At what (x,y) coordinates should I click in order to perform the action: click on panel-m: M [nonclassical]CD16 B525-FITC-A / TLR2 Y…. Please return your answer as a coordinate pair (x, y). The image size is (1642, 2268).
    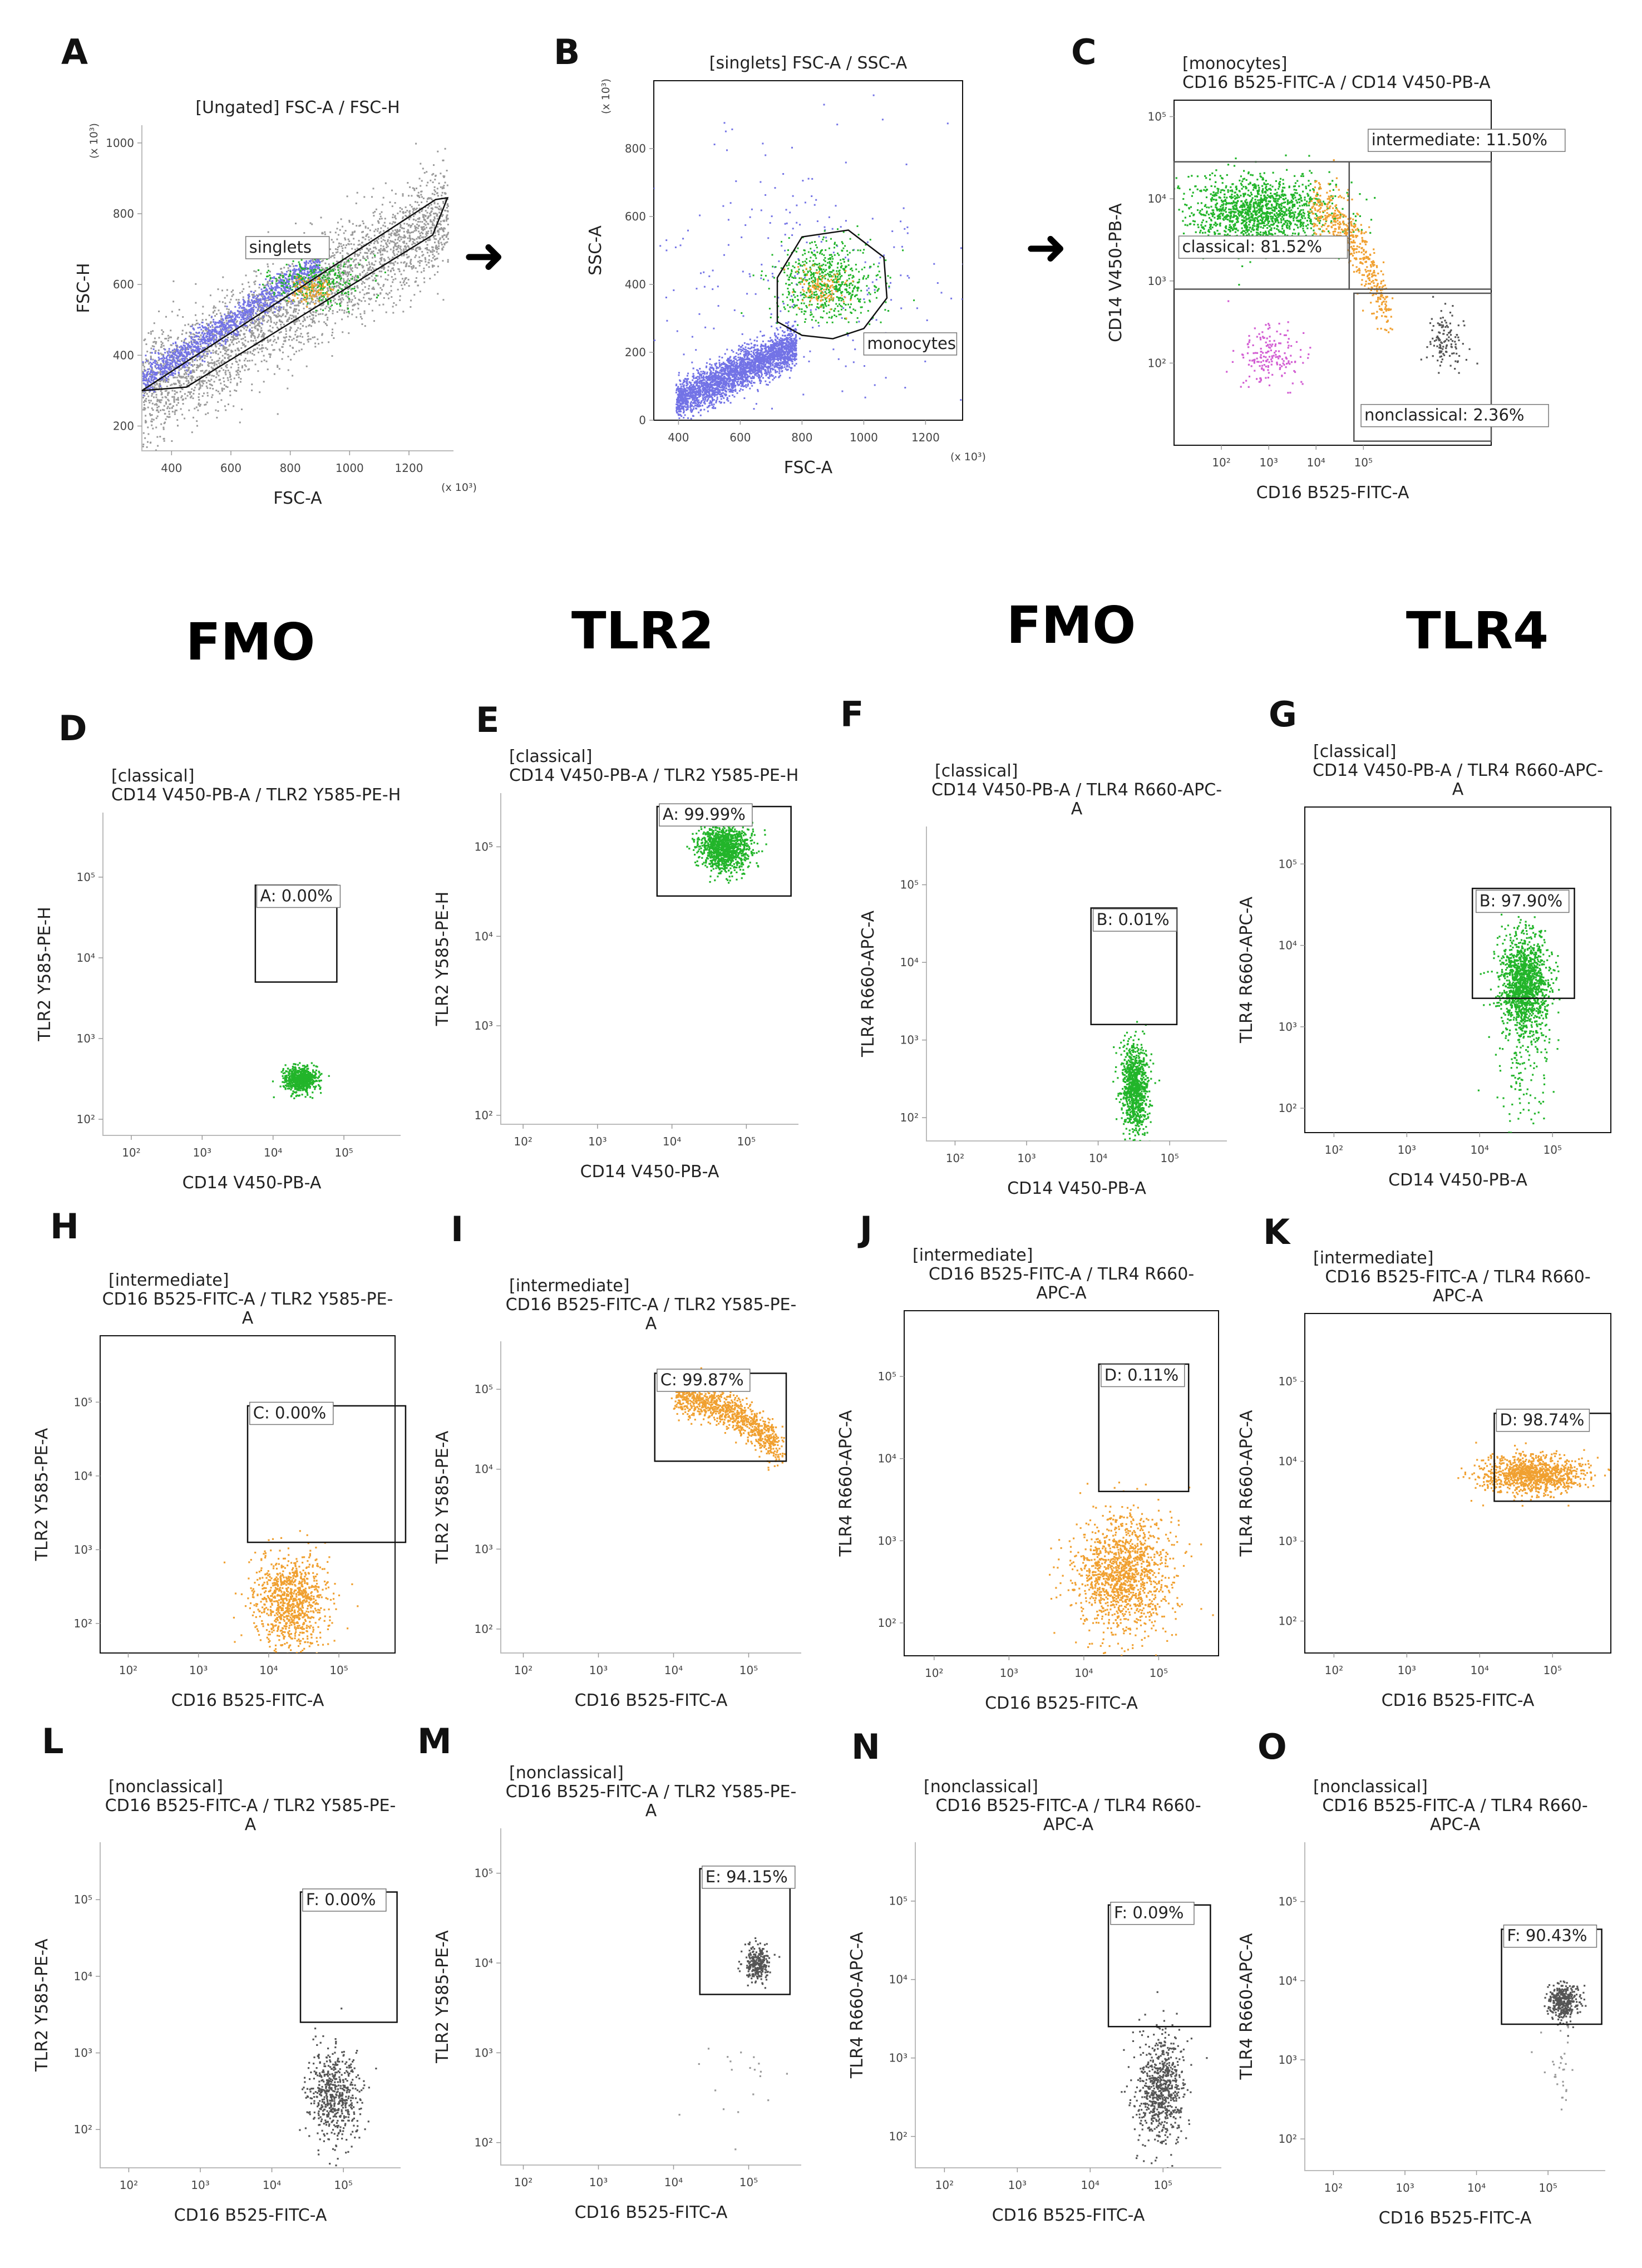
    Looking at the image, I should click on (609, 1972).